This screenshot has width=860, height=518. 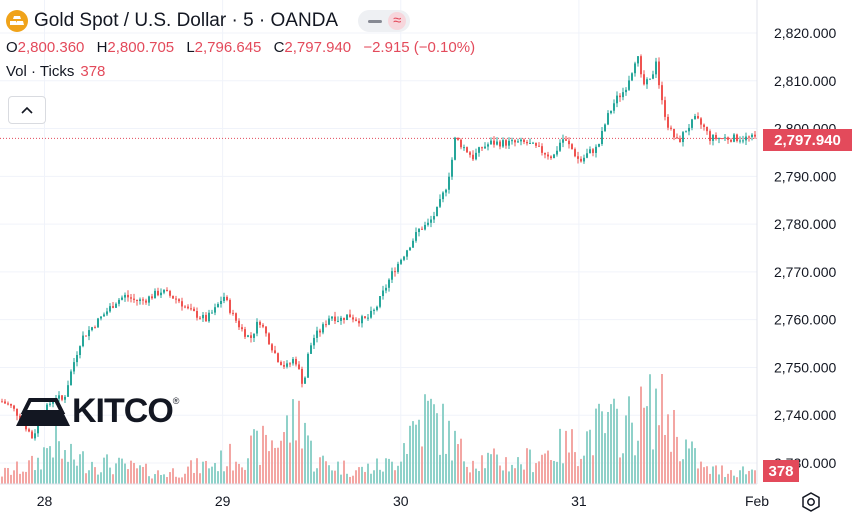 I want to click on volume-legend: Vol · Ticks 378, so click(x=244, y=71).